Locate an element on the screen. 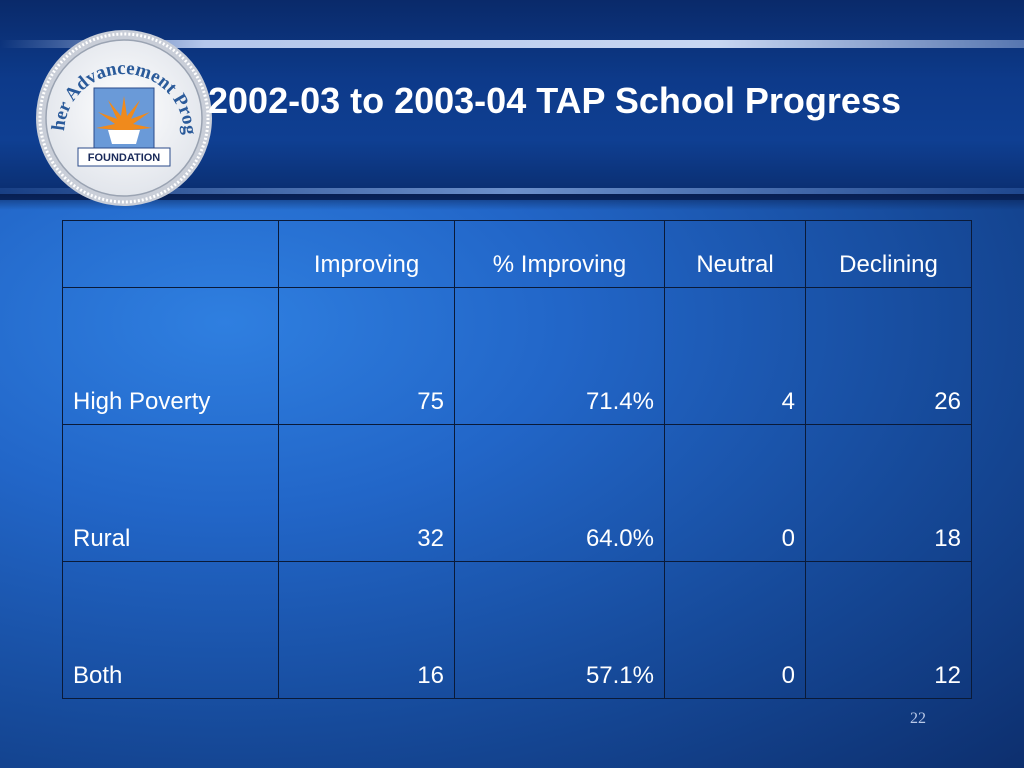 Image resolution: width=1024 pixels, height=768 pixels. header-cell-neutral: Neutral is located at coordinates (735, 254).